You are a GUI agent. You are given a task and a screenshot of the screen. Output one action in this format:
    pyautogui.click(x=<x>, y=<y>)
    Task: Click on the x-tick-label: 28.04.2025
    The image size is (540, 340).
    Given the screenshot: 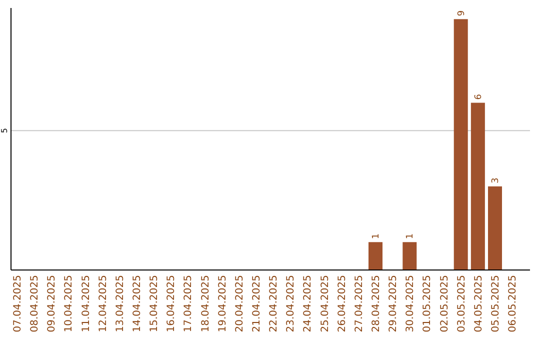 What is the action you would take?
    pyautogui.click(x=376, y=303)
    